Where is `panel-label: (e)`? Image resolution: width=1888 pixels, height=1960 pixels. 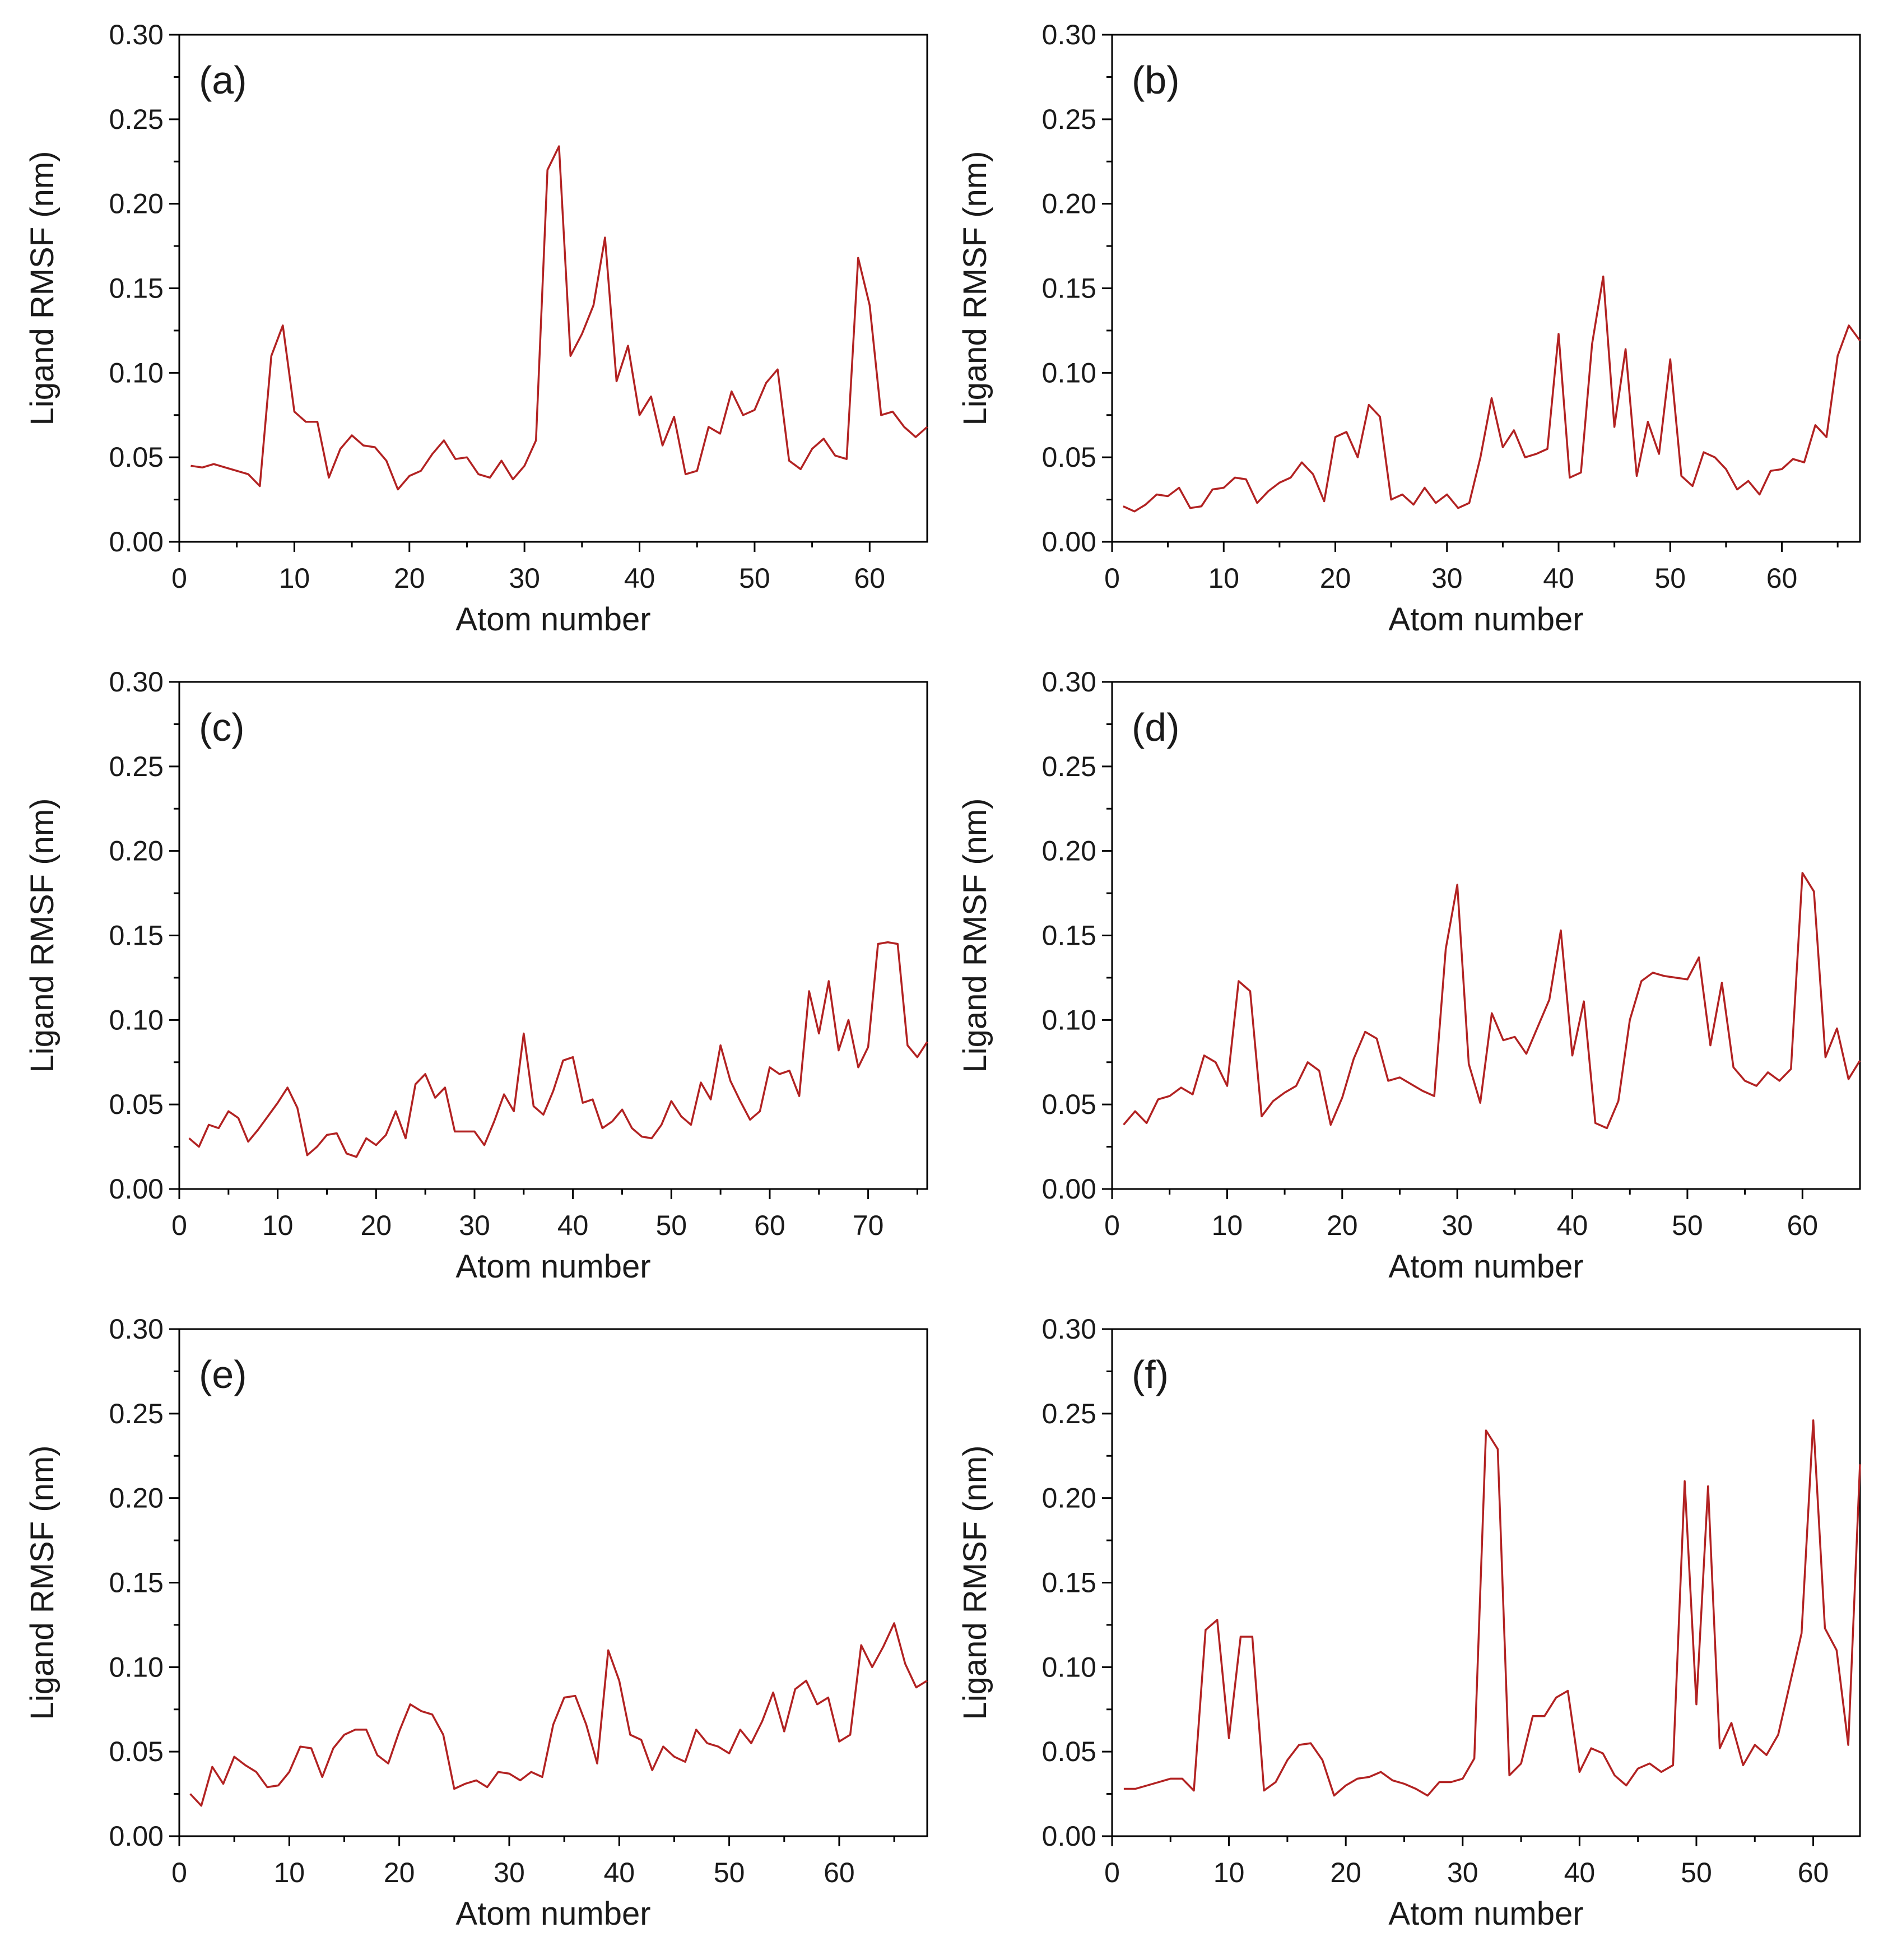
panel-label: (e) is located at coordinates (223, 1374).